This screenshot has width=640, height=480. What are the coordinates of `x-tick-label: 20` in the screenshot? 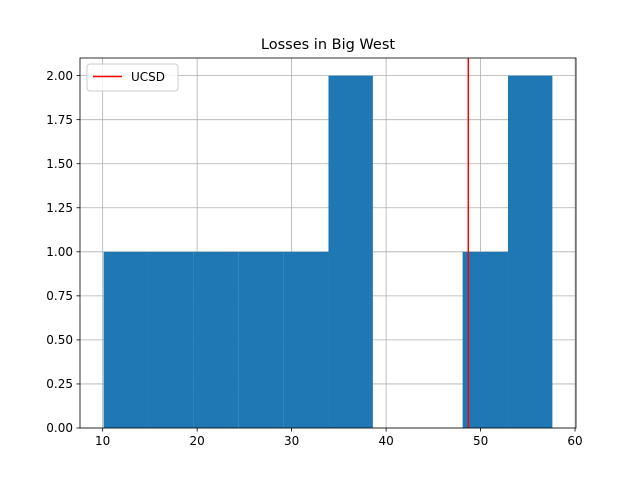 It's located at (197, 441).